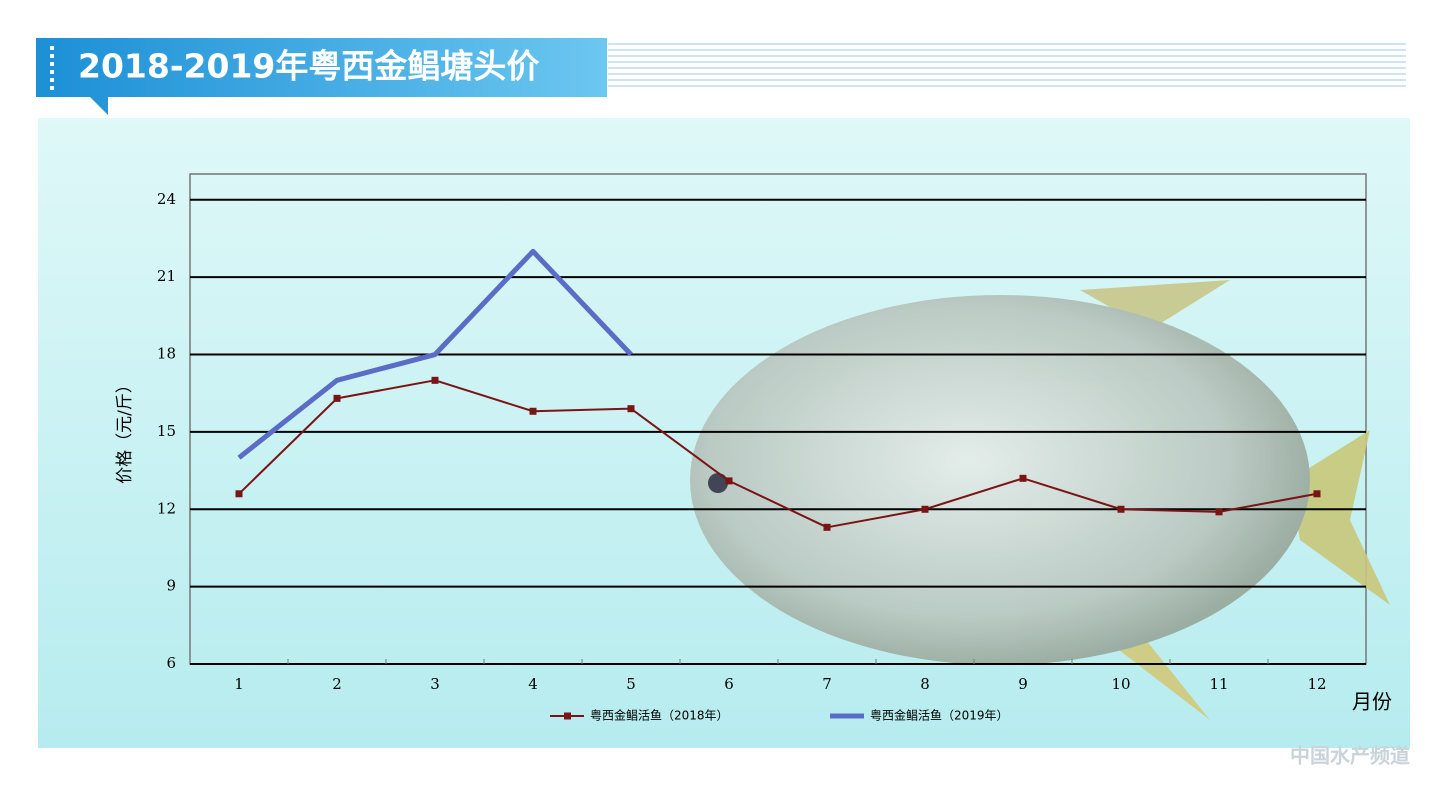 The image size is (1442, 785). I want to click on x-tick-label: 10, so click(1120, 684).